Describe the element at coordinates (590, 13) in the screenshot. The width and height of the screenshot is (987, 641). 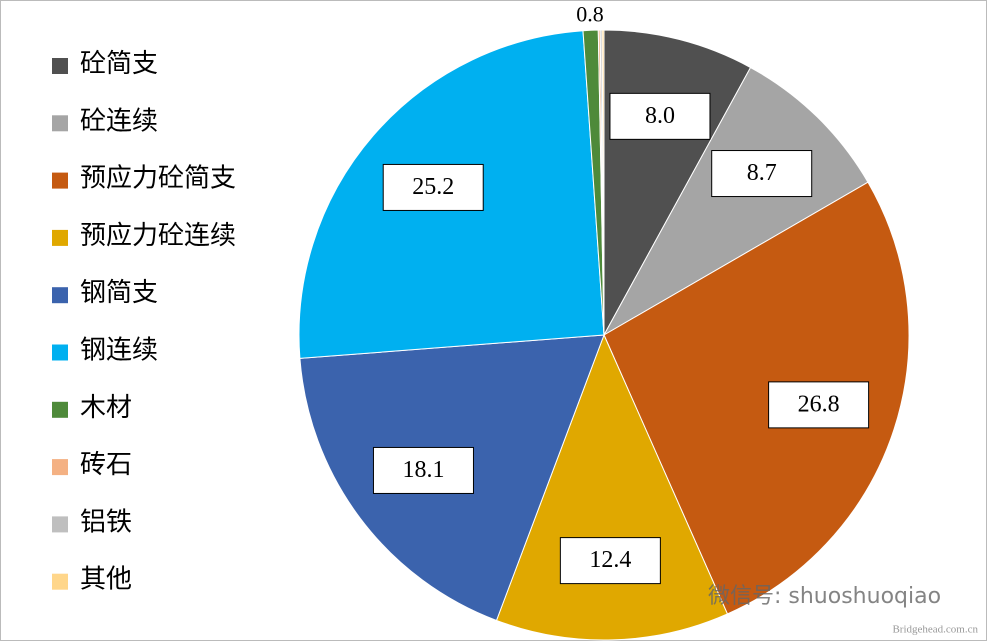
I see `data-label: 0.8` at that location.